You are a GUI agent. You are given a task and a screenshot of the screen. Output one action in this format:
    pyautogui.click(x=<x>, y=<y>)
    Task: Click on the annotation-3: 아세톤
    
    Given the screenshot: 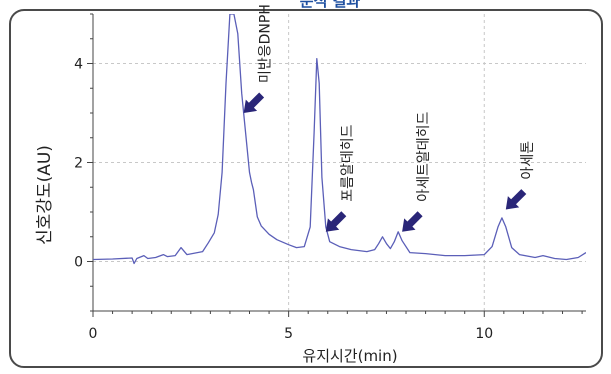 What is the action you would take?
    pyautogui.click(x=520, y=175)
    